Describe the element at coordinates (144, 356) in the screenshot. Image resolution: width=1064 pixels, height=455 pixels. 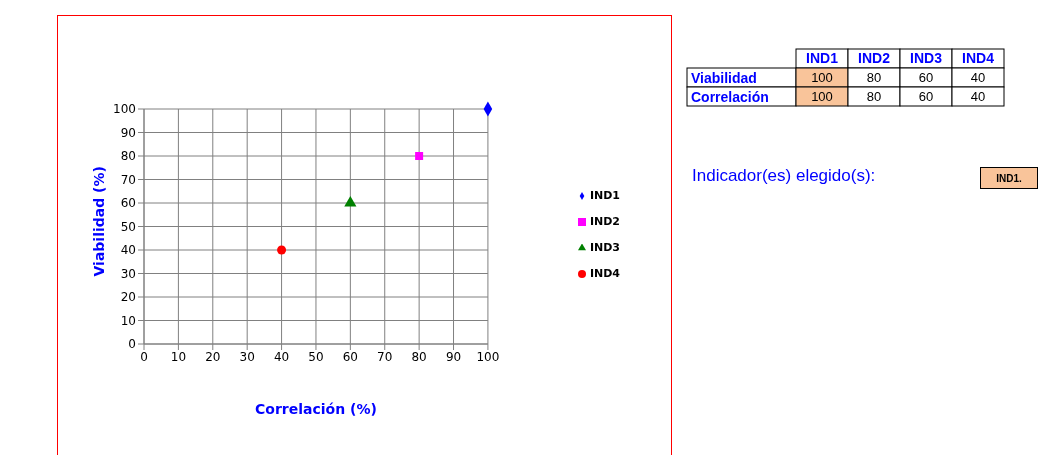
I see `x-tick-label: 0` at that location.